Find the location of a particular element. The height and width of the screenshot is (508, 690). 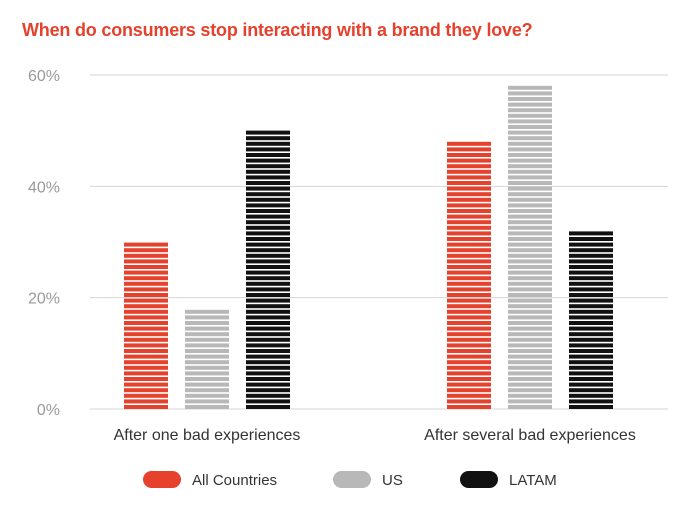

legend-label: All Countries is located at coordinates (234, 480).